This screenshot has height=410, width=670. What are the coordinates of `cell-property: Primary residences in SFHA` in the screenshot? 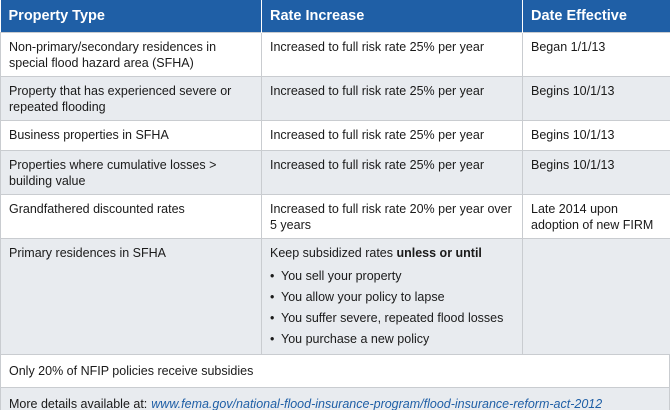 It's located at (131, 296).